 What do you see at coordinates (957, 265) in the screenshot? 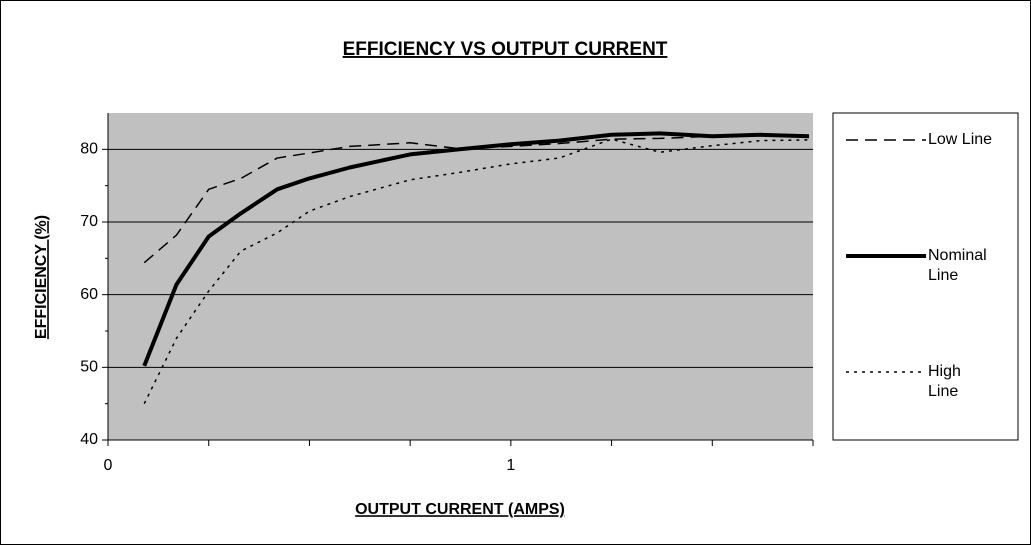
I see `legend-label: Nominal Line` at bounding box center [957, 265].